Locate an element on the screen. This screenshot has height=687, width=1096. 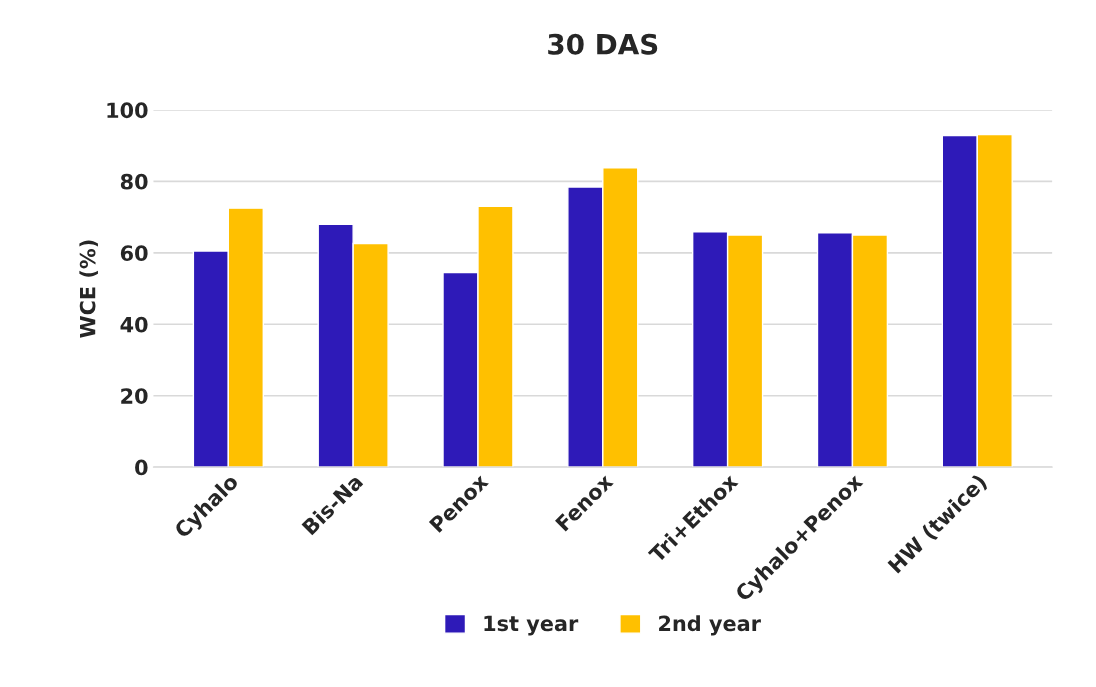
legend-label: 2nd year is located at coordinates (710, 625).